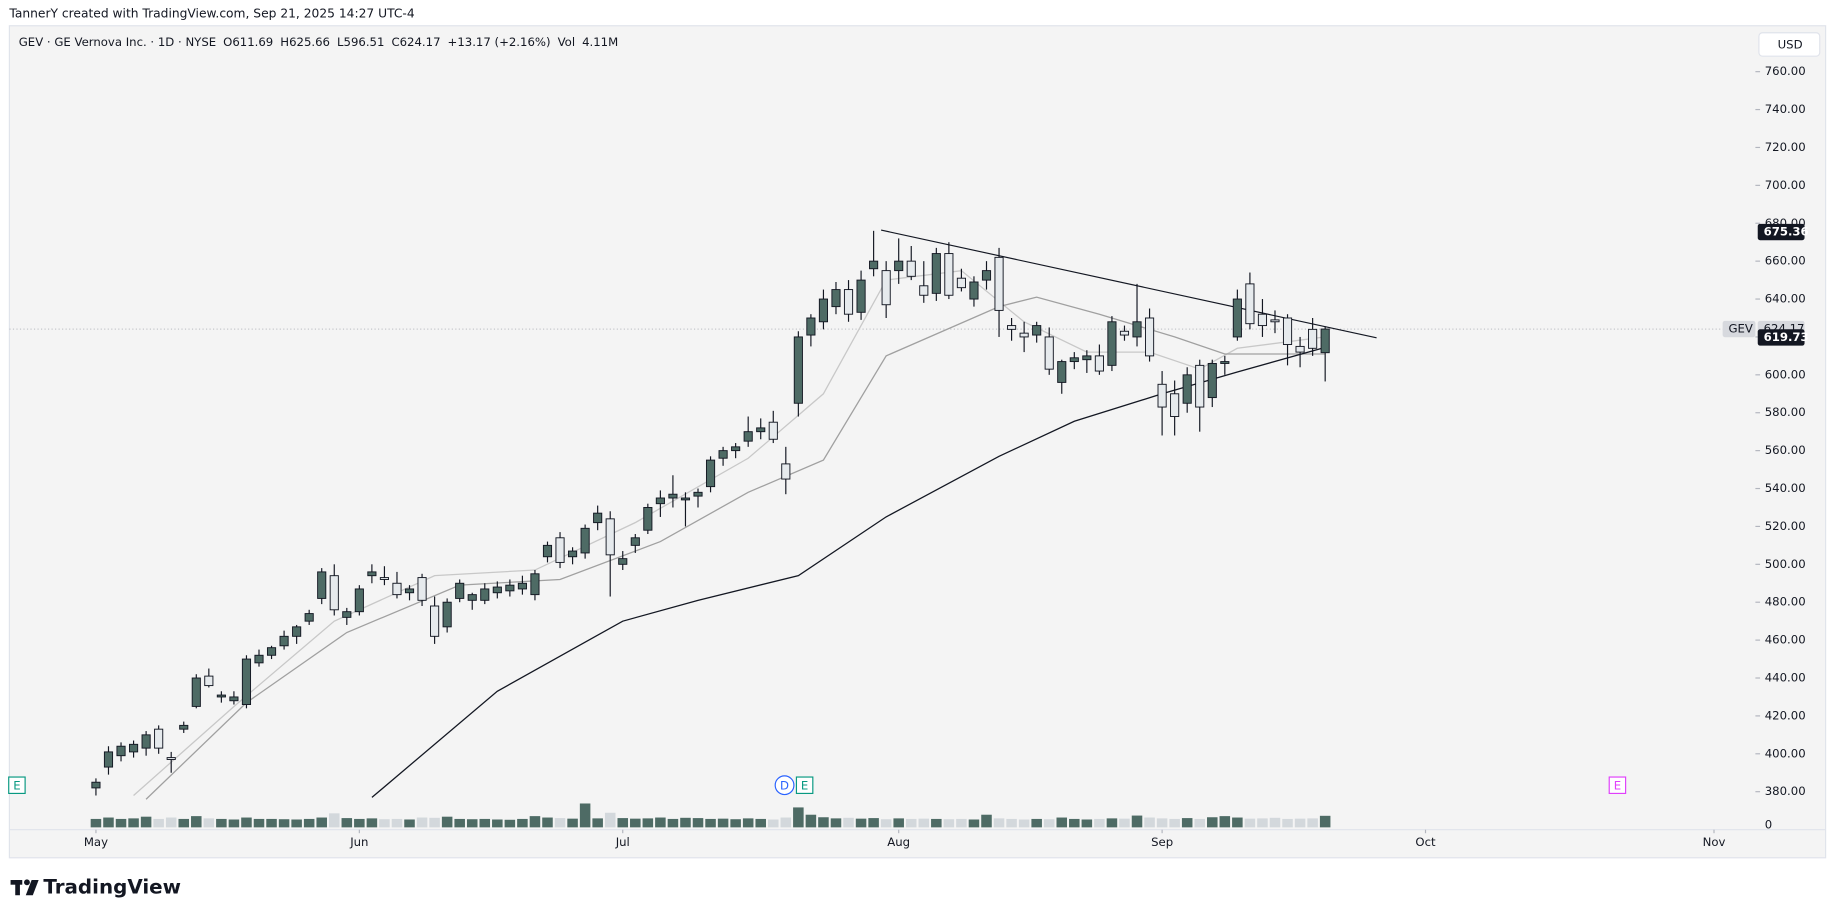 Image resolution: width=1835 pixels, height=917 pixels. Describe the element at coordinates (1425, 842) in the screenshot. I see `x-tick-label: Oct` at that location.